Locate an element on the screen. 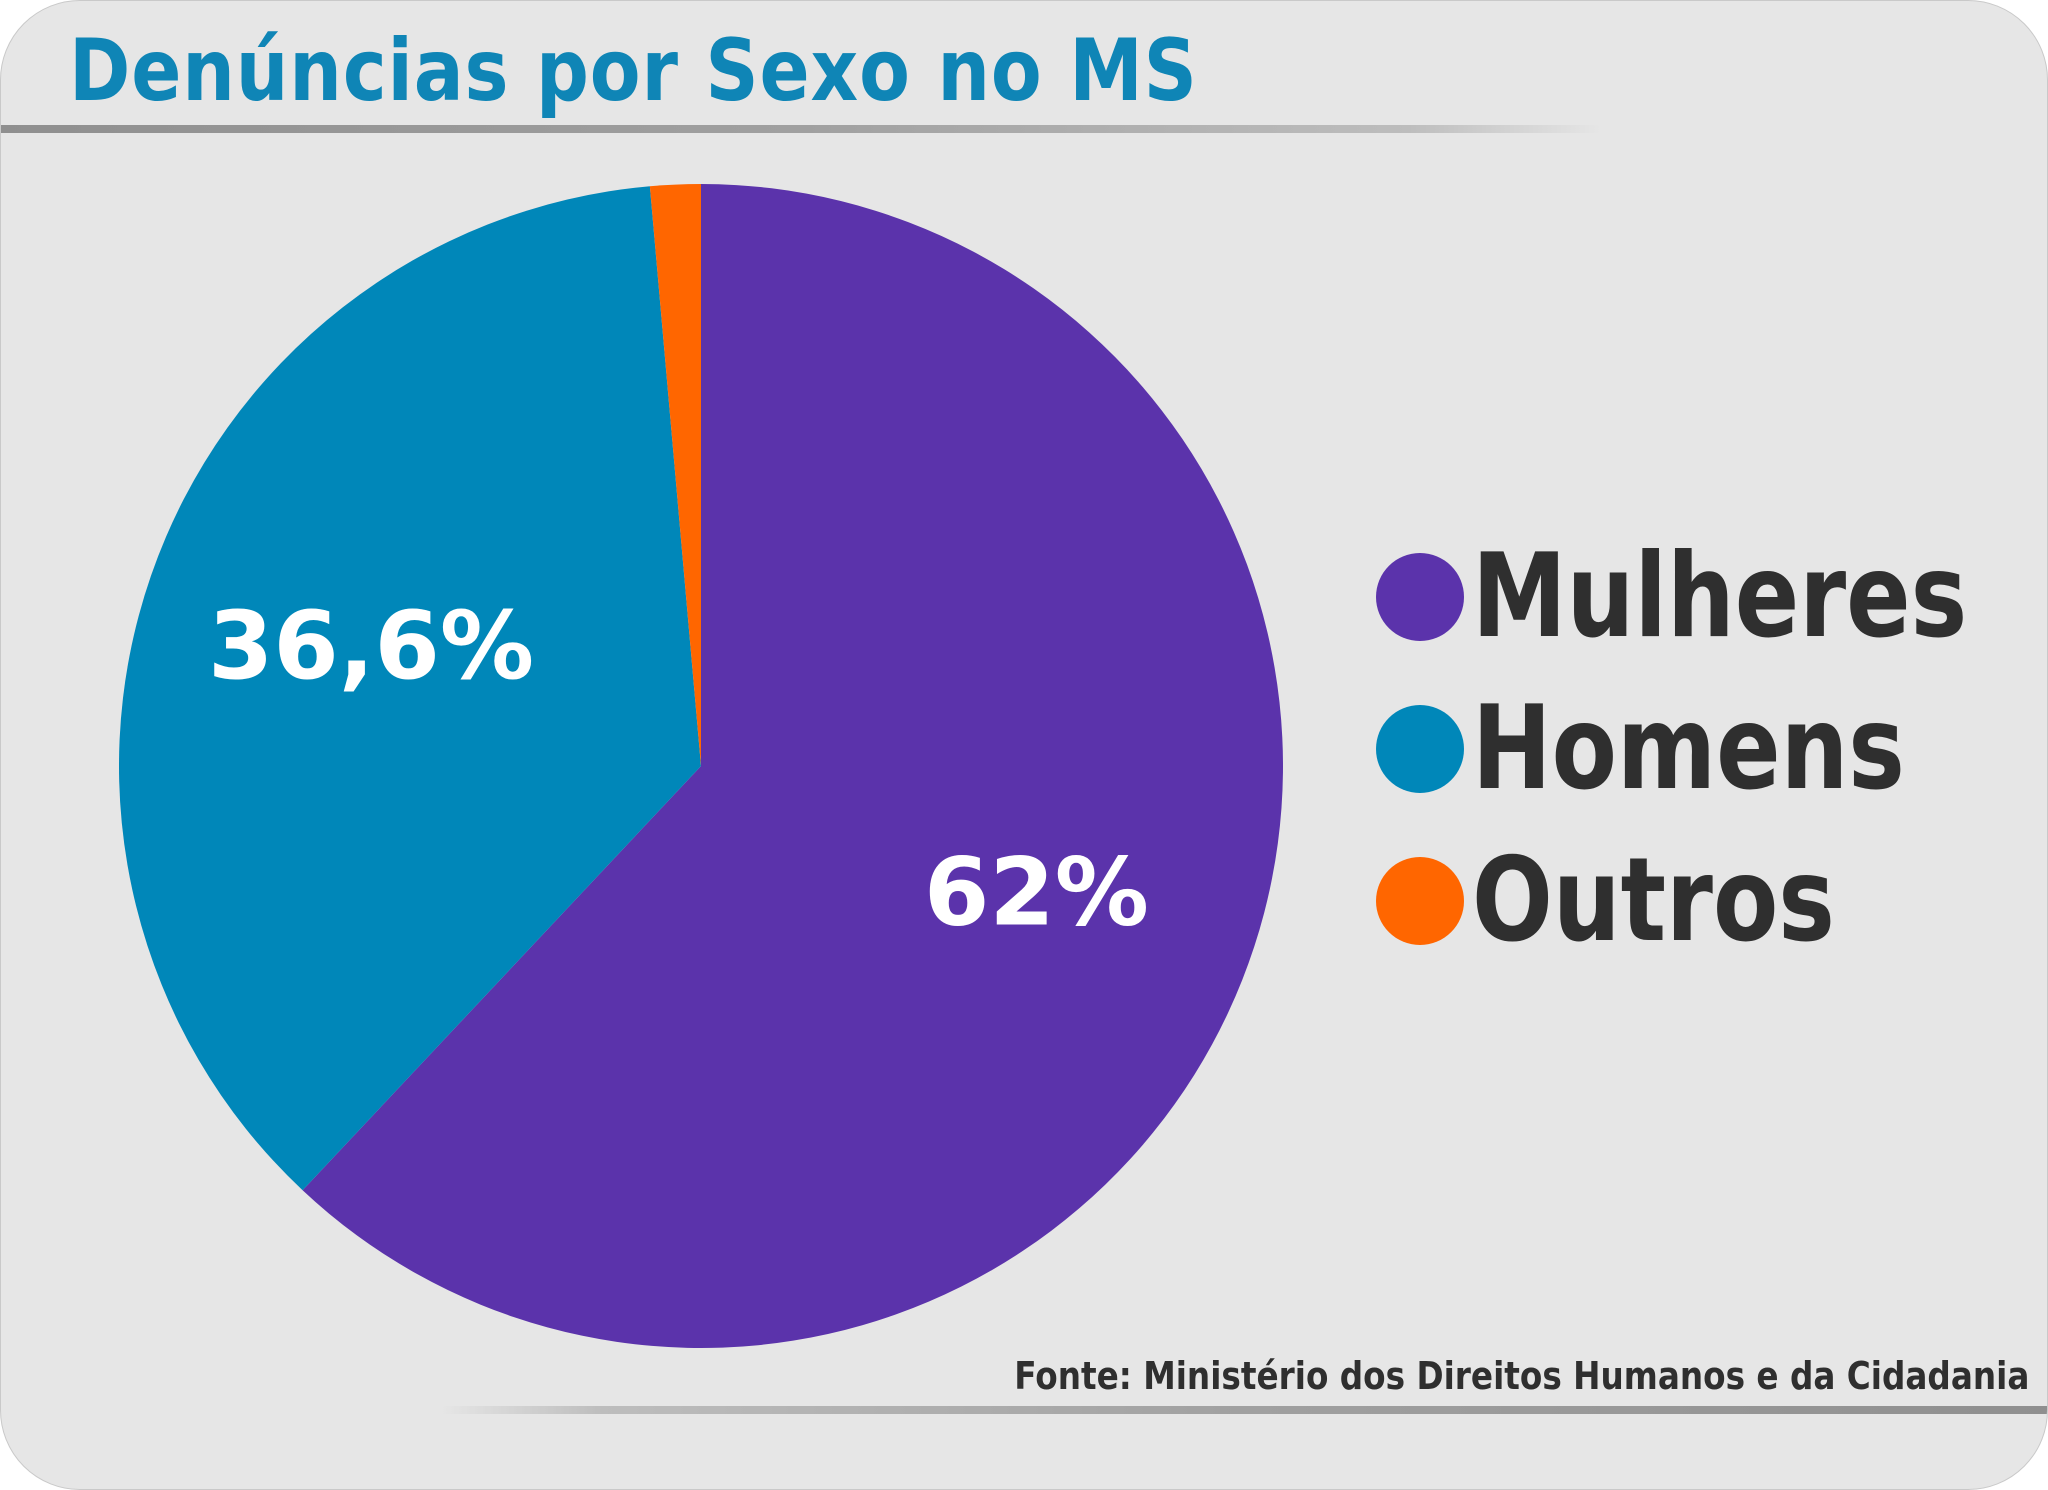 This screenshot has height=1490, width=2048. legend-item-outros: Outros is located at coordinates (1711, 901).